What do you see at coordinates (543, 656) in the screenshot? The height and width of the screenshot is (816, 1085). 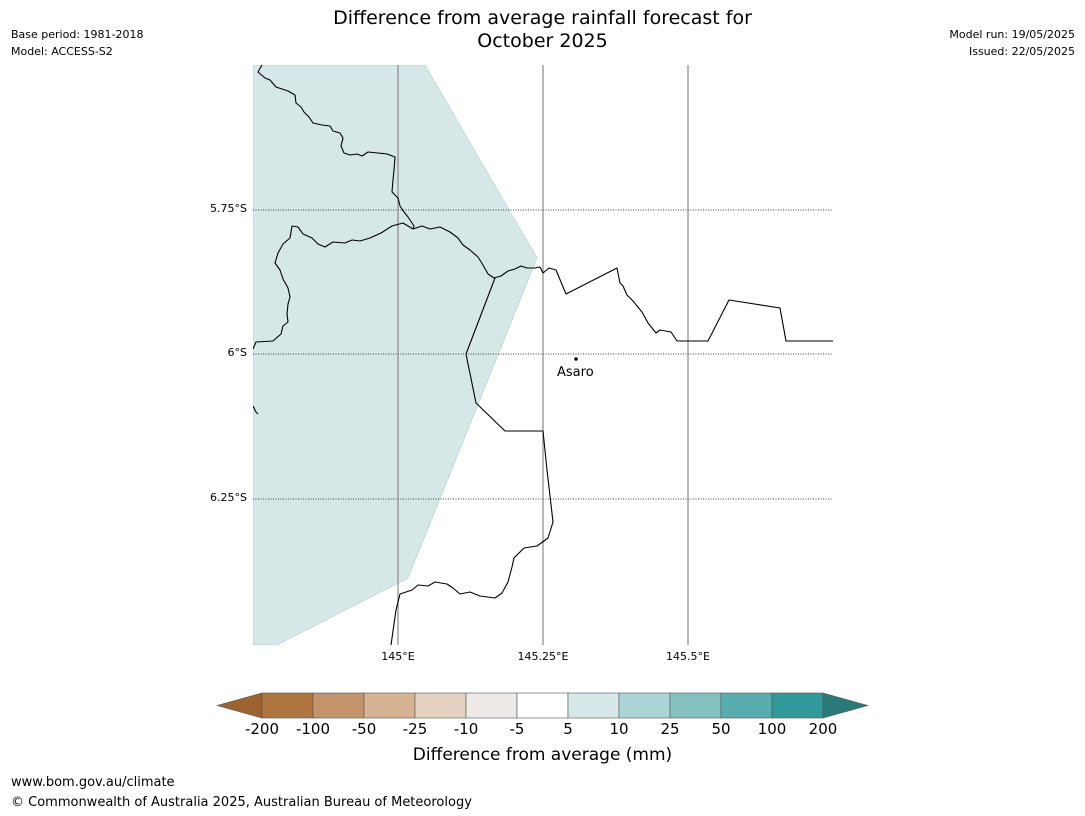 I see `lon-label-145-25: 145.25°E` at bounding box center [543, 656].